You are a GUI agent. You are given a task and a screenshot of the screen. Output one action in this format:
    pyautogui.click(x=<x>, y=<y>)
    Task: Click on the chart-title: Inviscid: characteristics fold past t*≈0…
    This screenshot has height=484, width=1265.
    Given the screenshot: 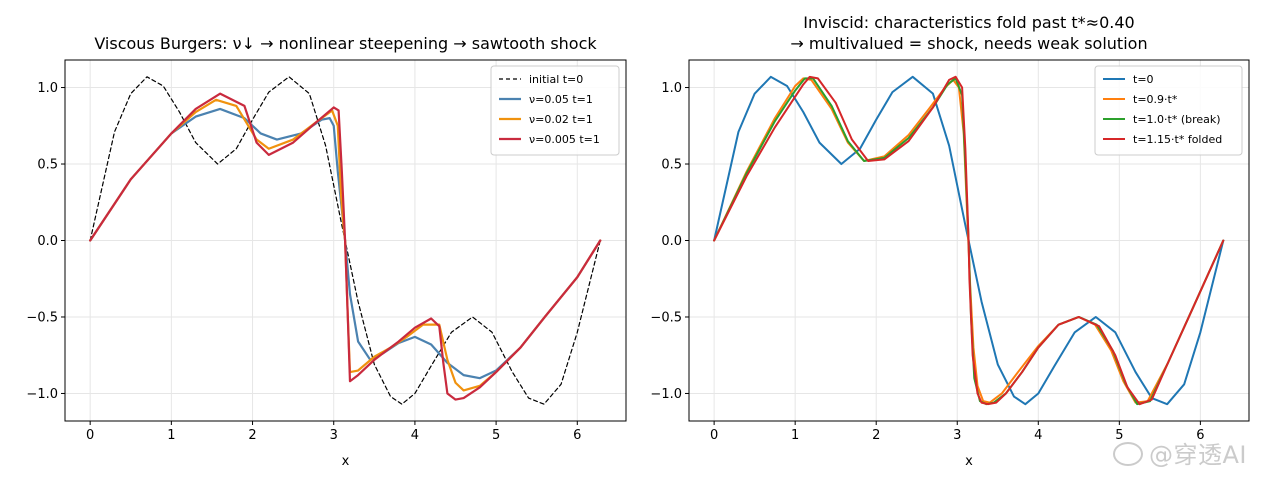 What is the action you would take?
    pyautogui.click(x=968, y=22)
    